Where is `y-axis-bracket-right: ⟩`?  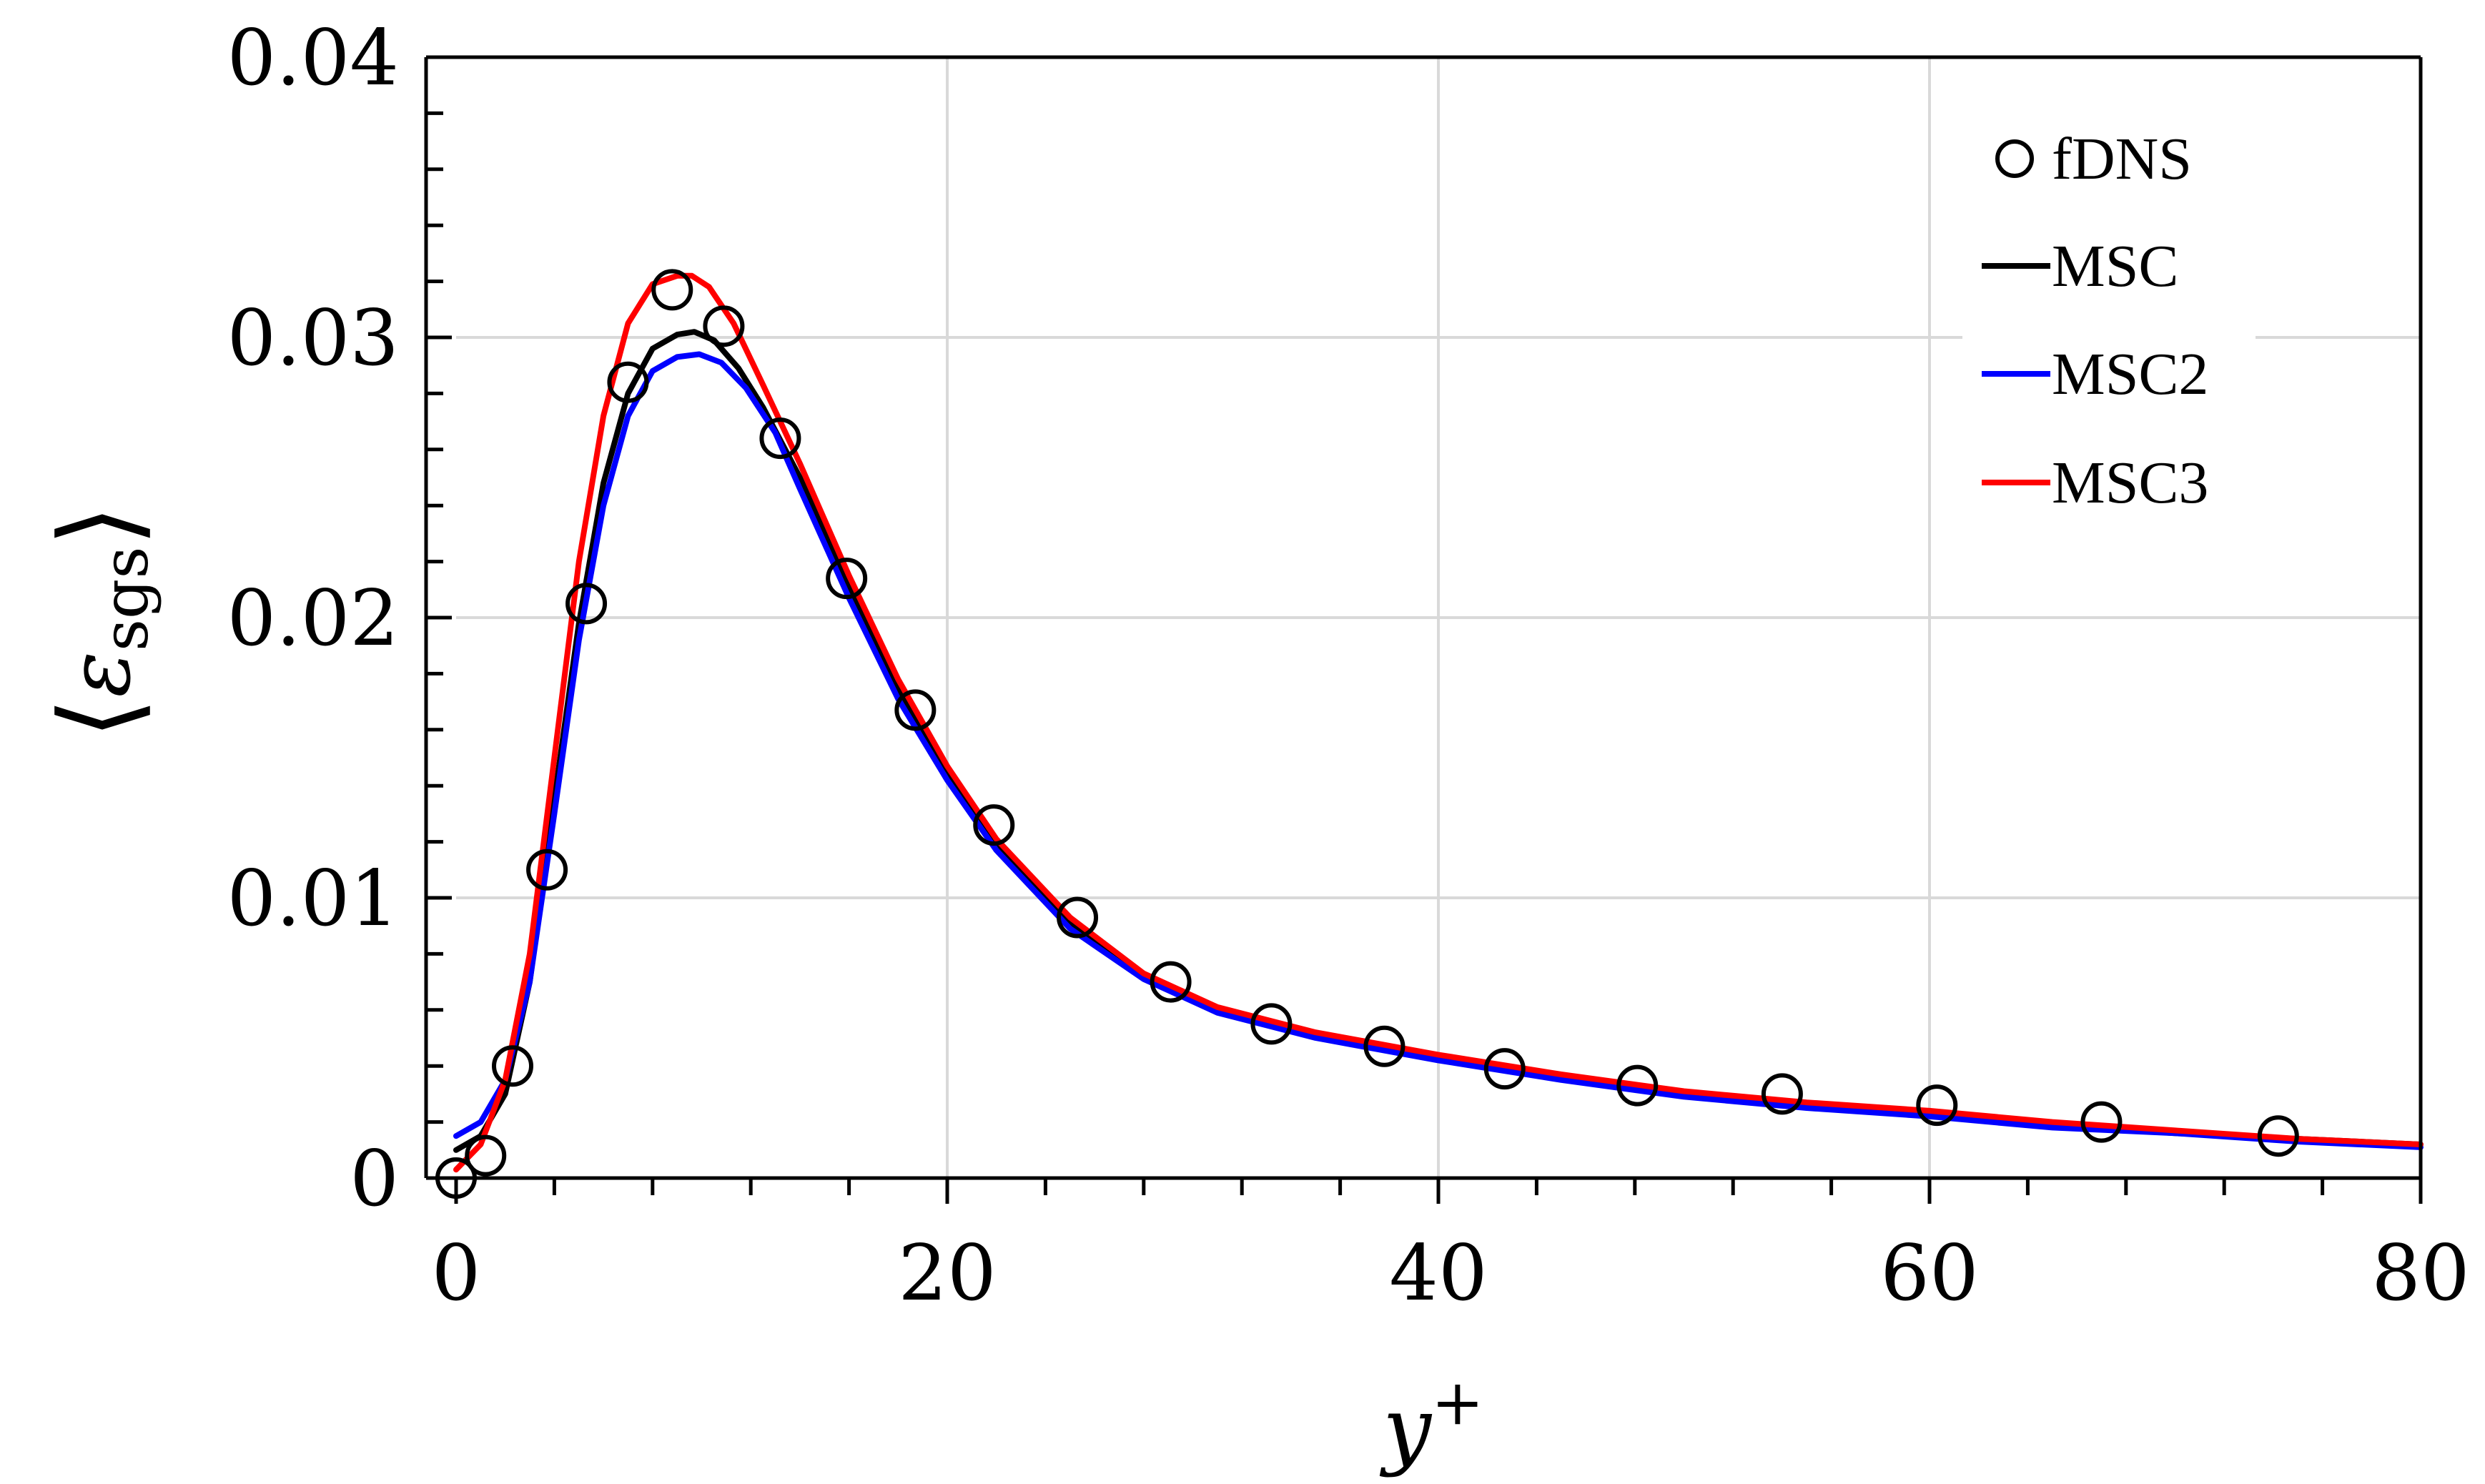
y-axis-bracket-right: ⟩ is located at coordinates (100, 526).